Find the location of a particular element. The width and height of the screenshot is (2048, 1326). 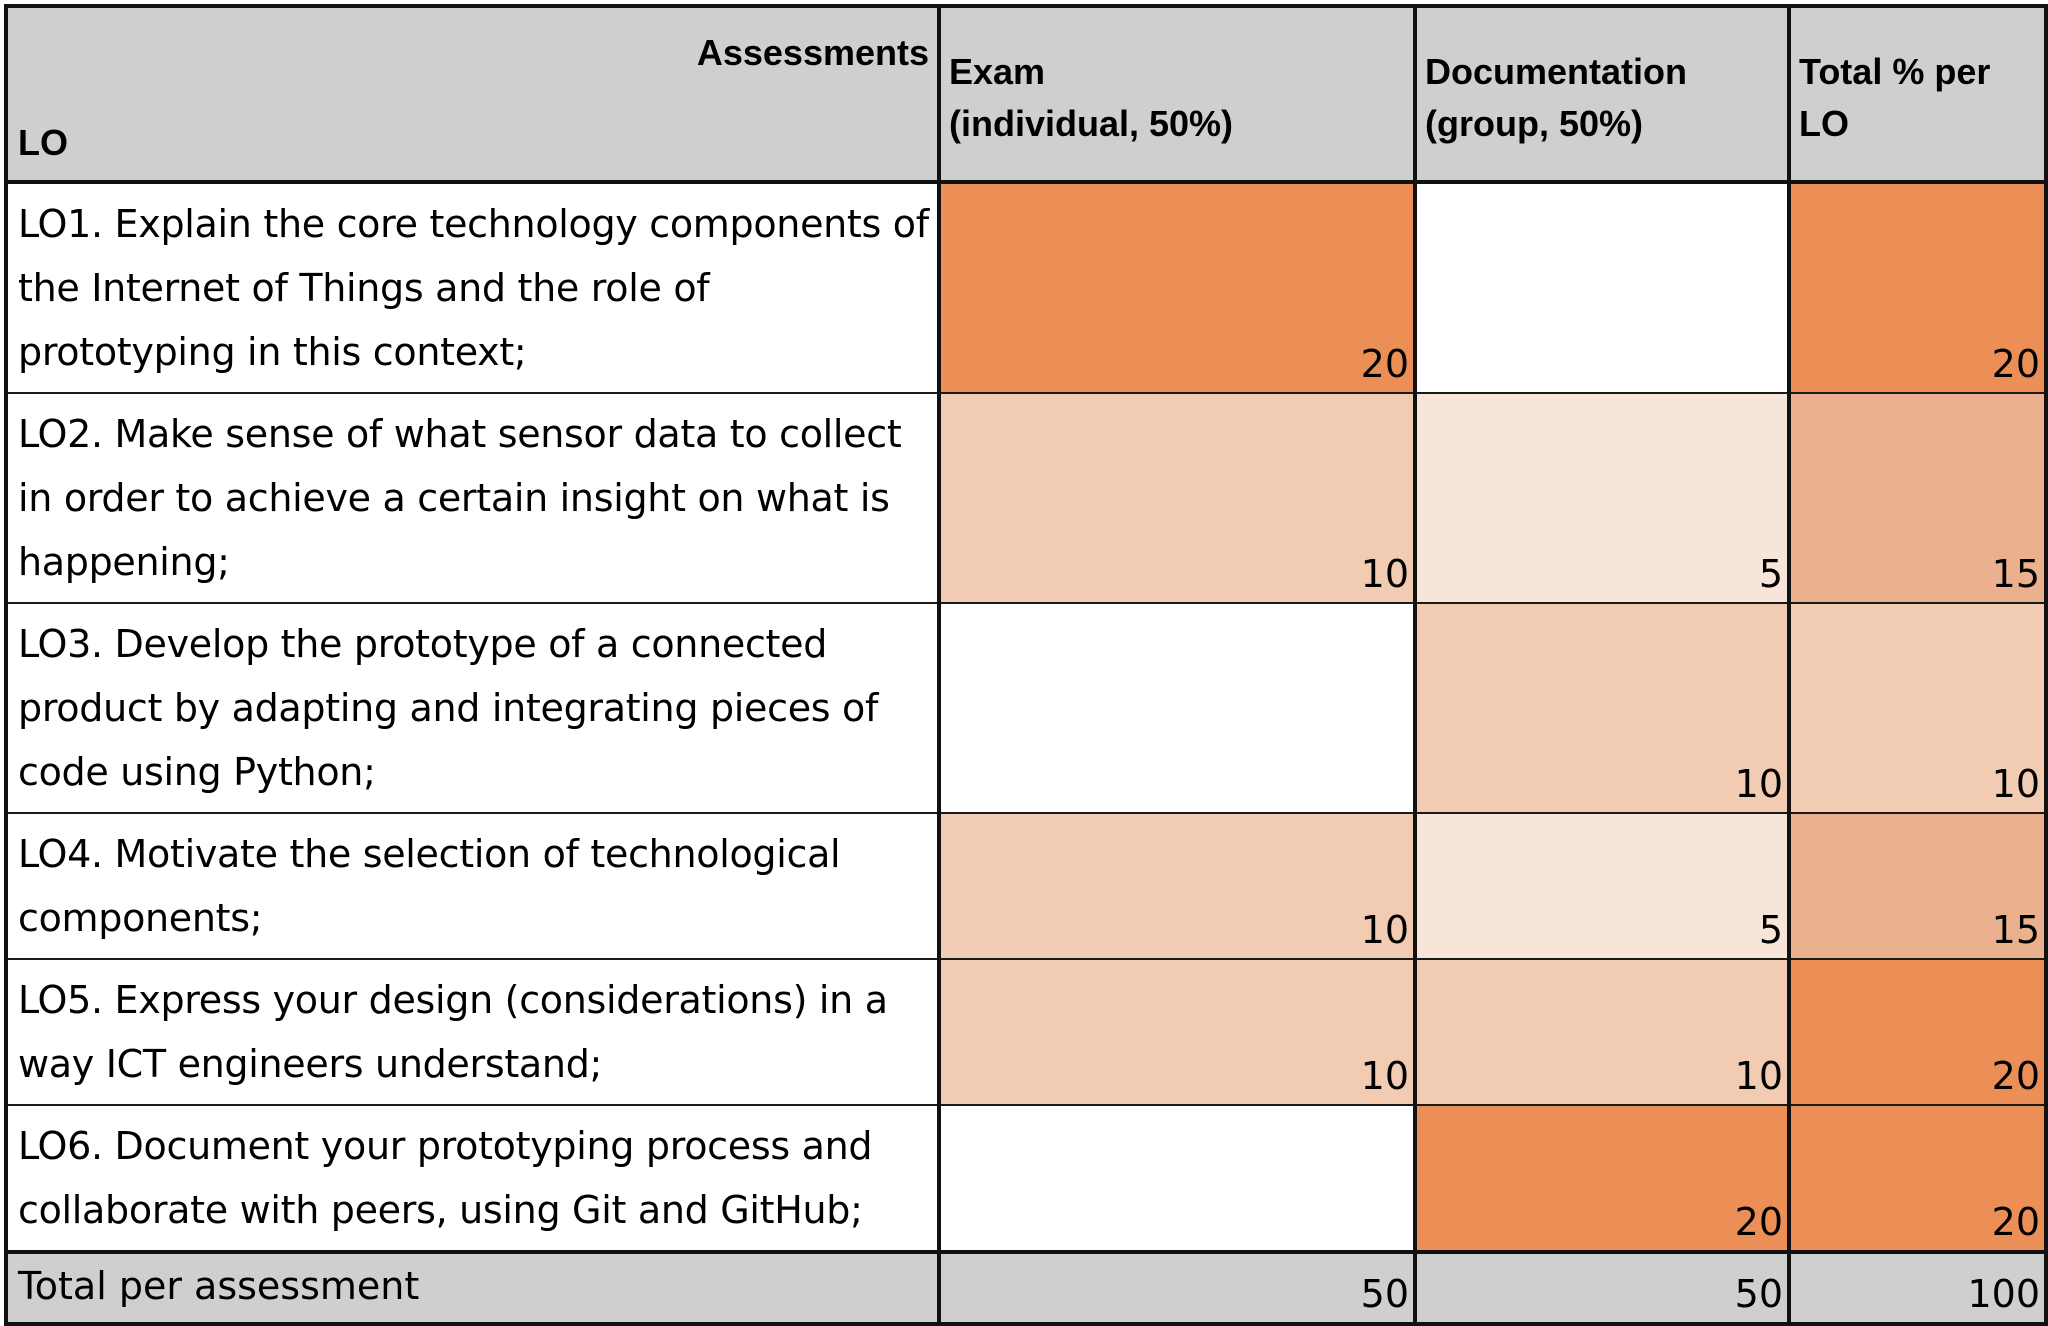

total-value: 10 is located at coordinates (2015, 784).